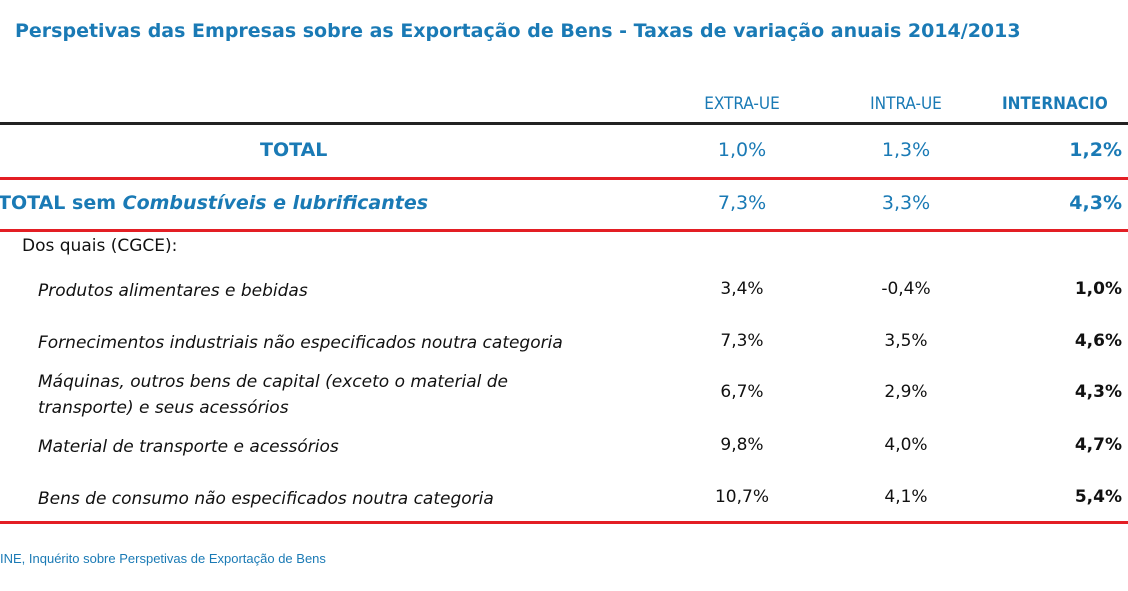  I want to click on row-extra: 6,7%, so click(742, 392).